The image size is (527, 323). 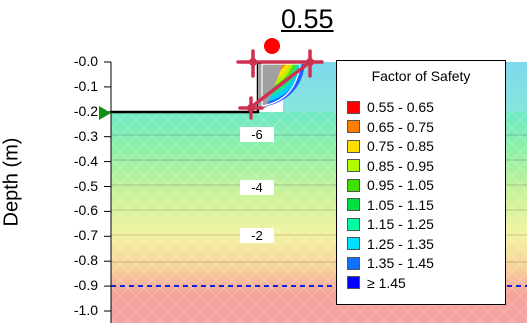 What do you see at coordinates (11, 182) in the screenshot?
I see `y-axis-label: Depth (m)` at bounding box center [11, 182].